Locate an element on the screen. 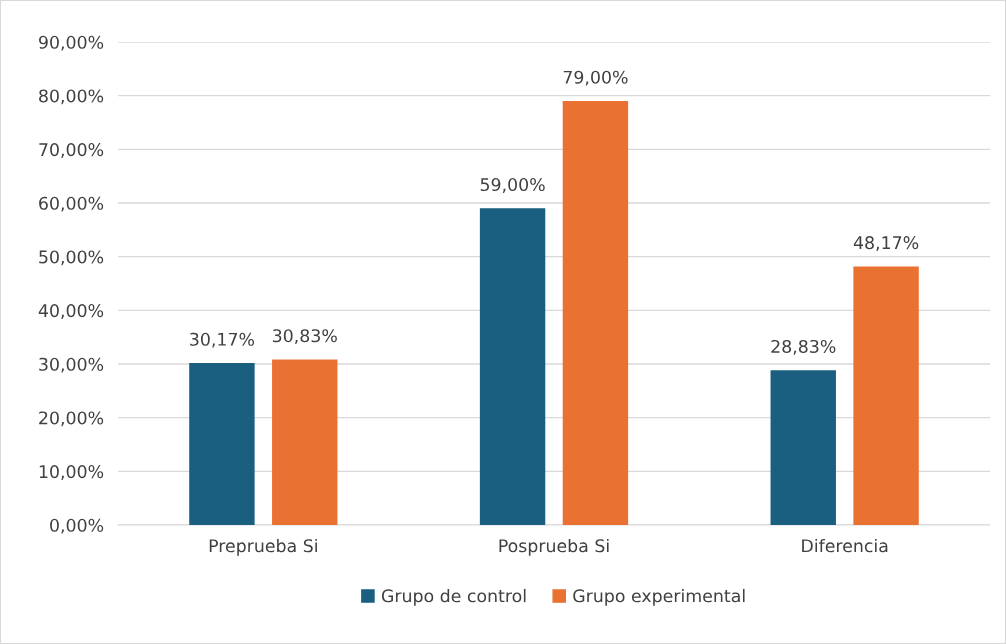  data-label: 79,00% is located at coordinates (595, 78).